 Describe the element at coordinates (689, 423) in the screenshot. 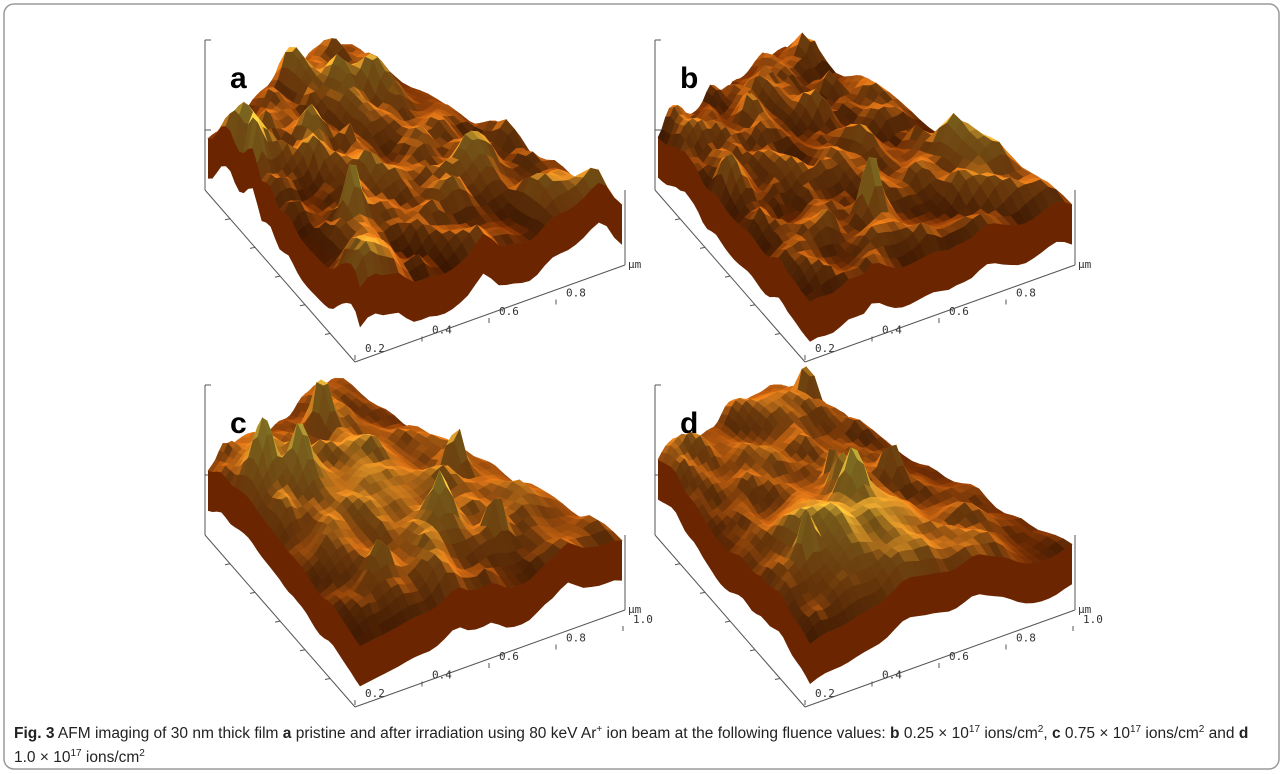

I see `panel-label: d` at that location.